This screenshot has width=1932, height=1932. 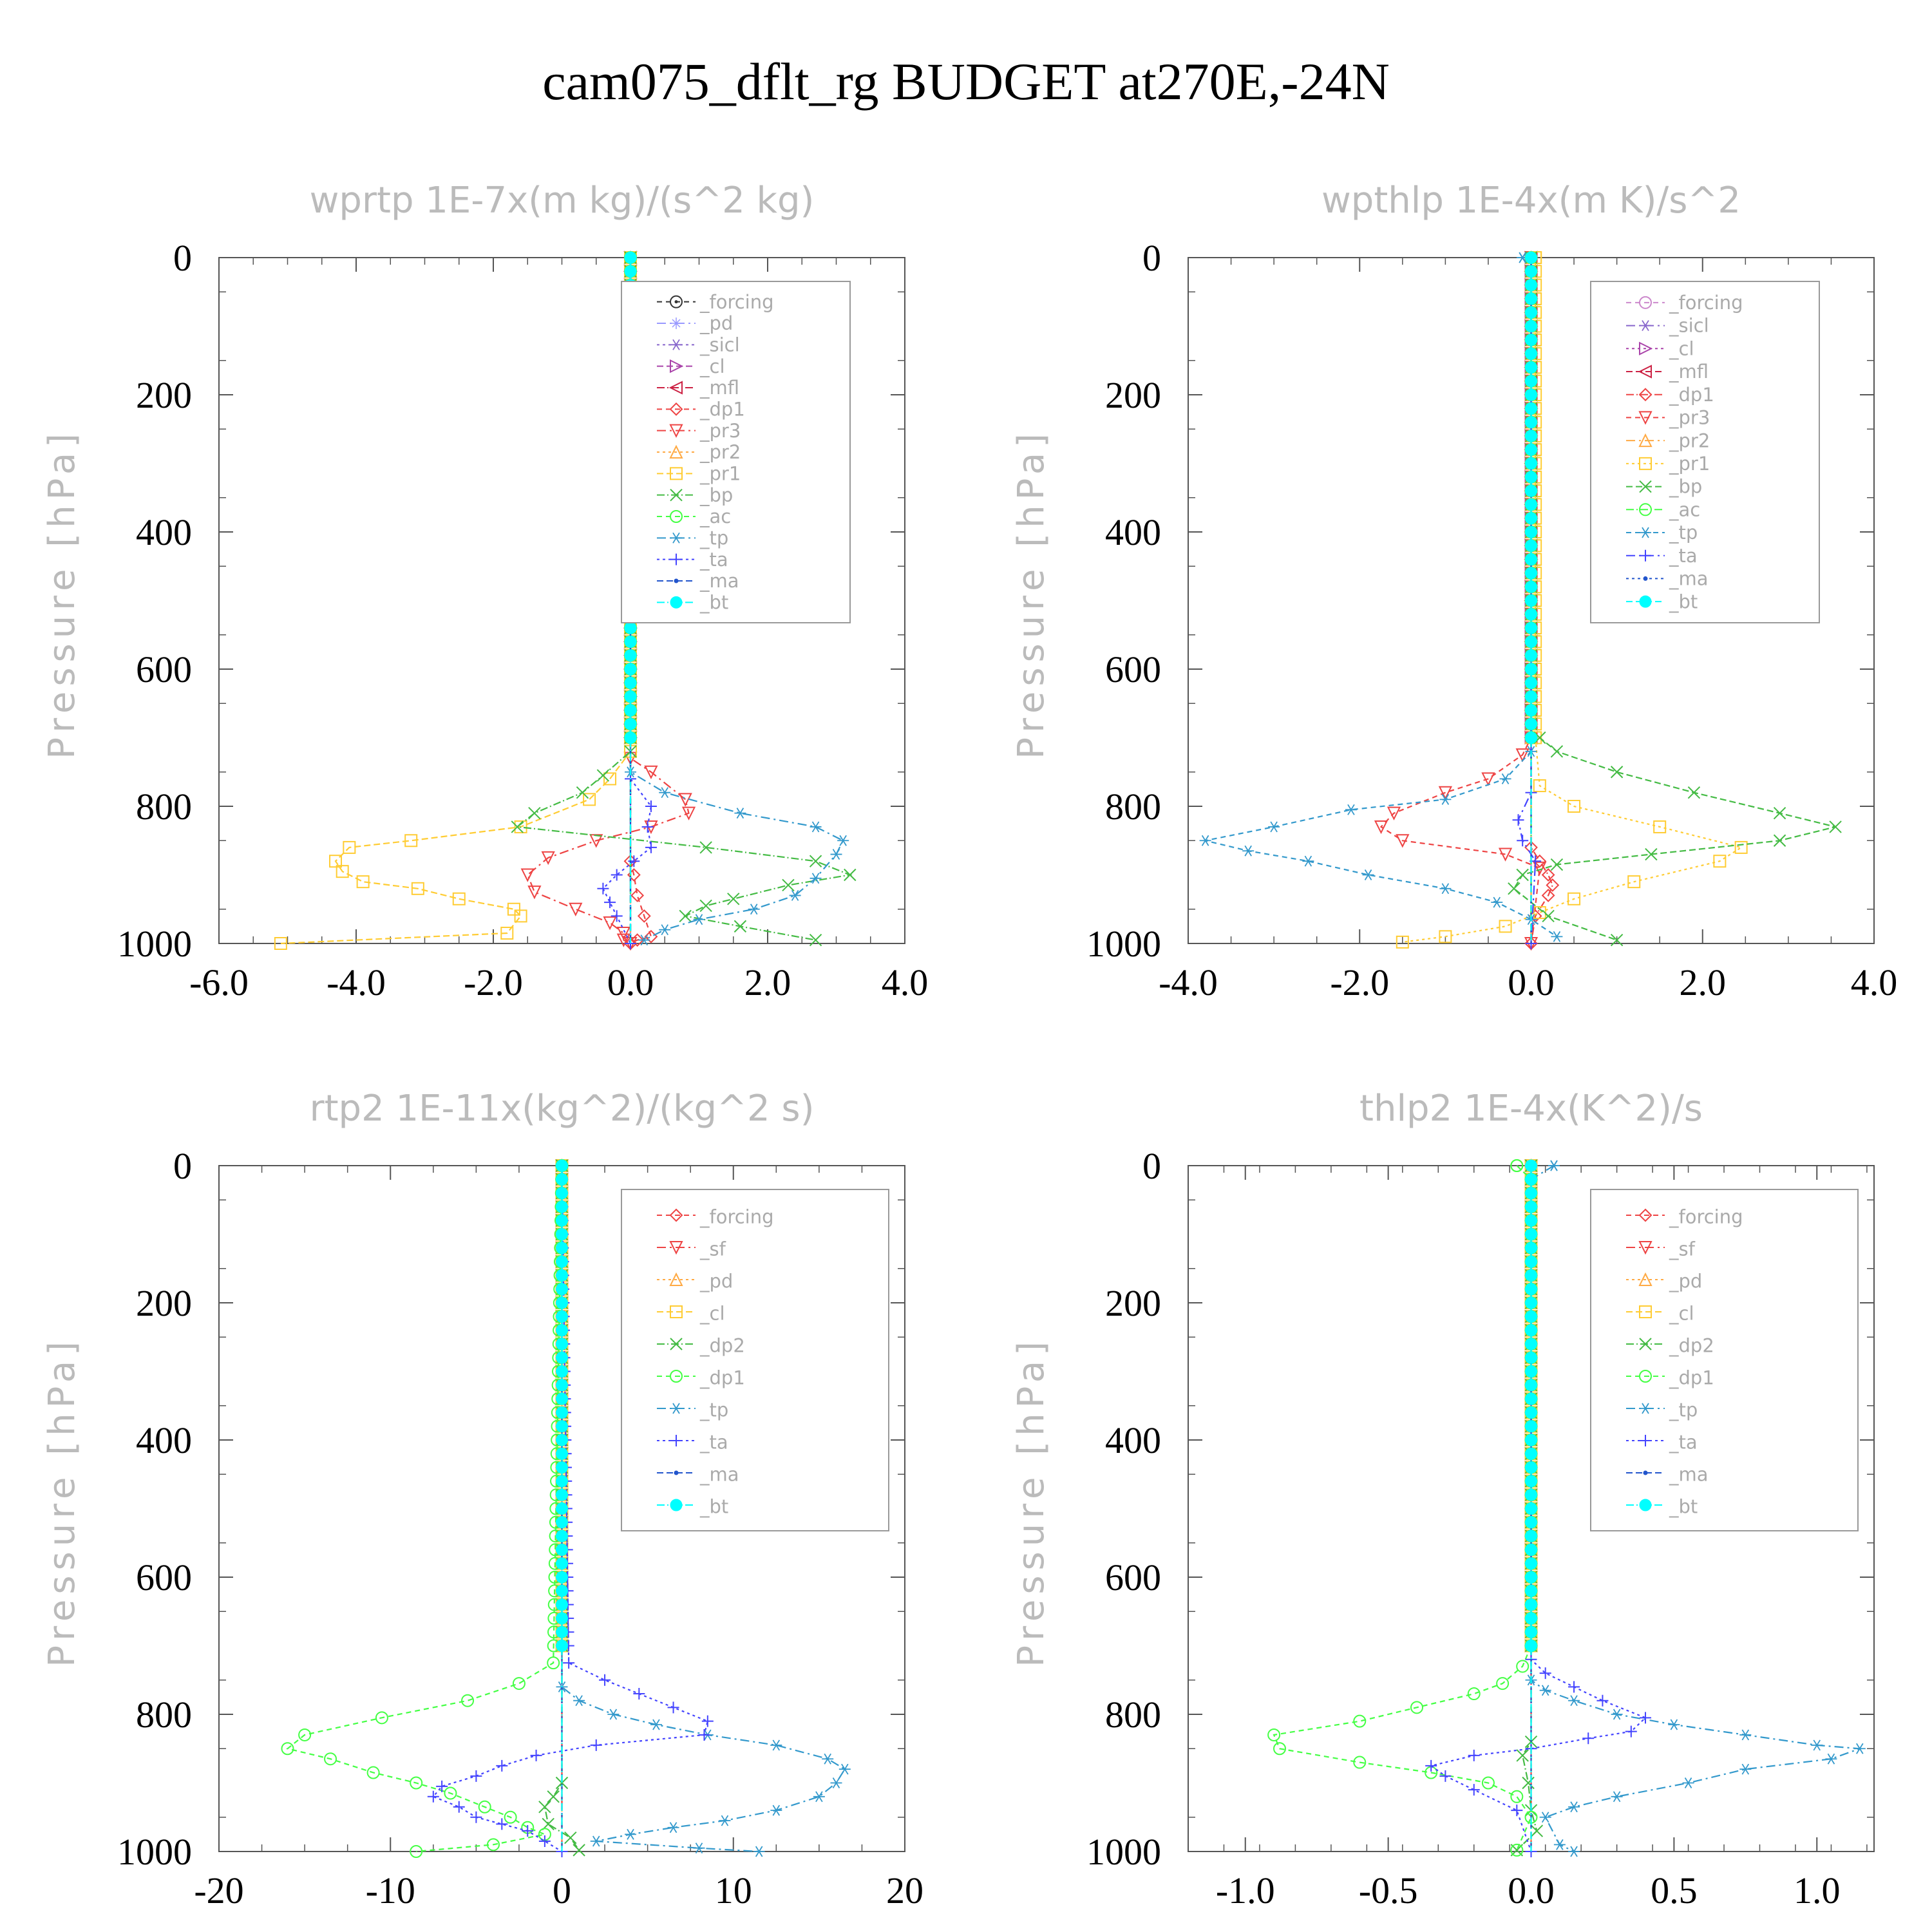 I want to click on legend-label: _pd, so click(x=716, y=323).